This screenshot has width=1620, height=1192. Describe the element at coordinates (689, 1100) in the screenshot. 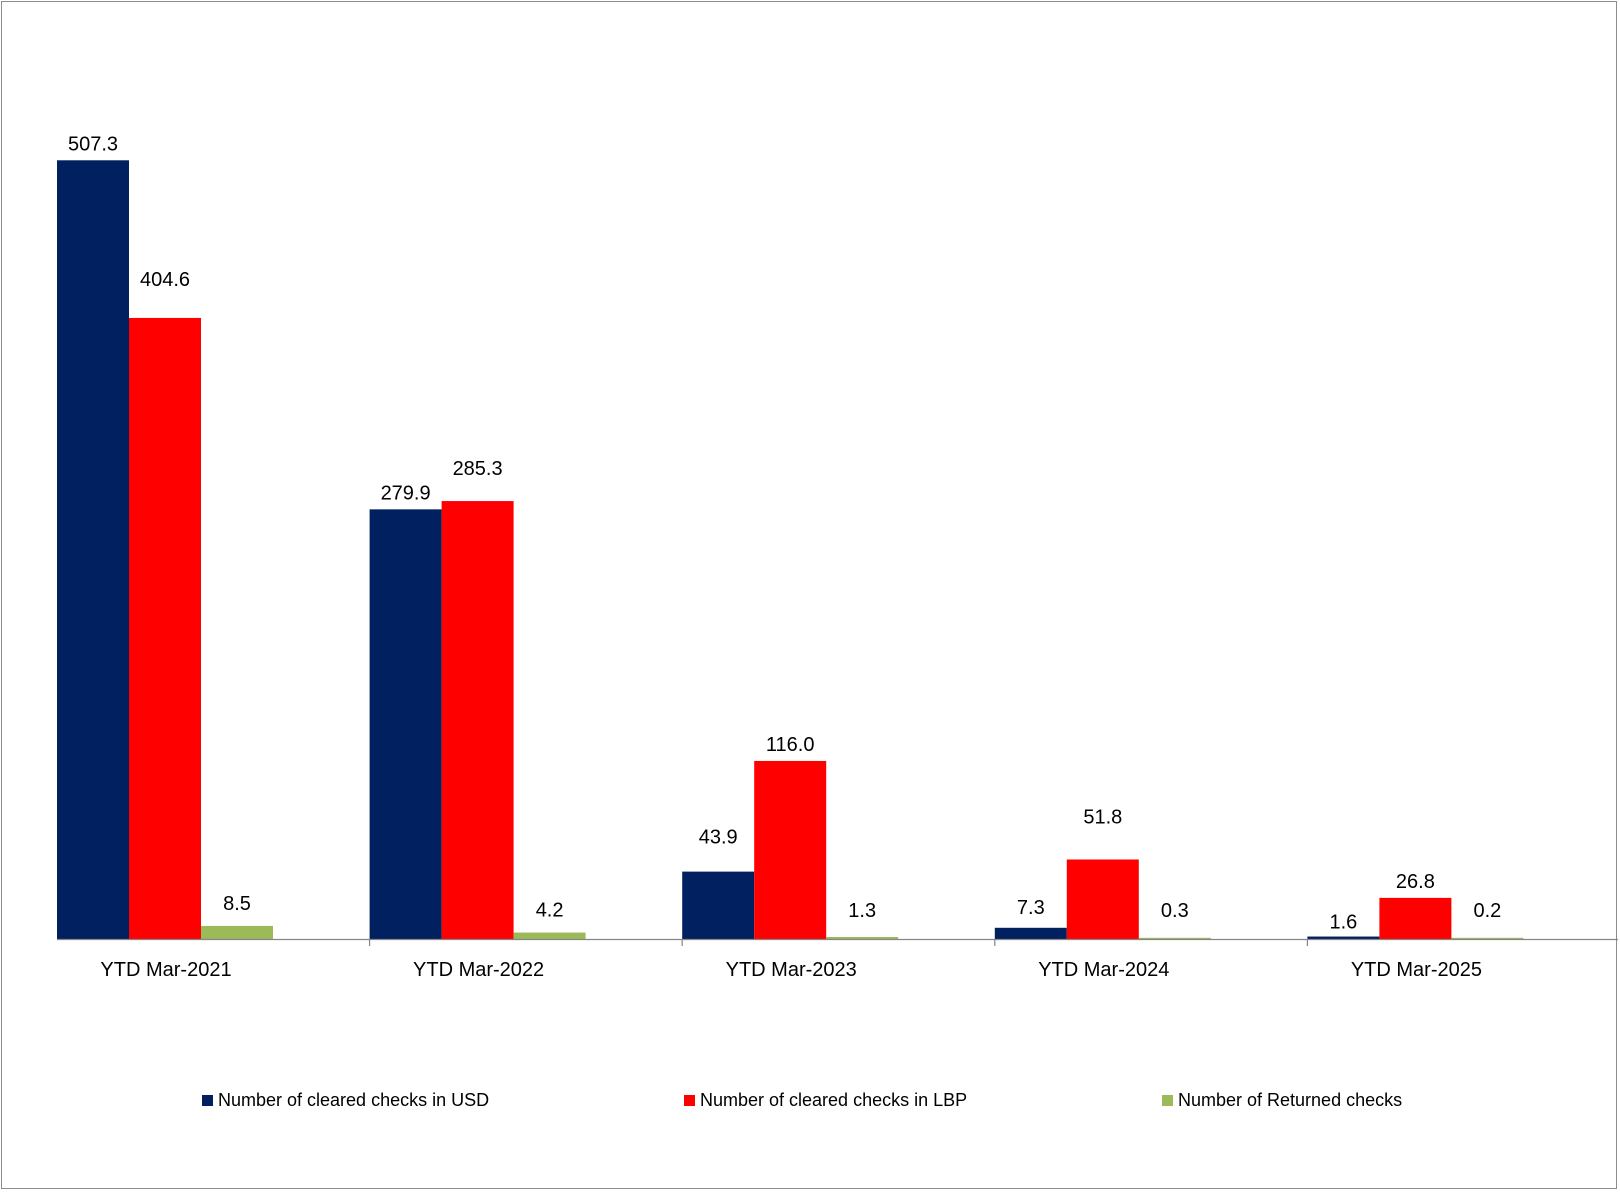

I see `legend-swatch-number-of-cleared-checks-in-lbp` at that location.